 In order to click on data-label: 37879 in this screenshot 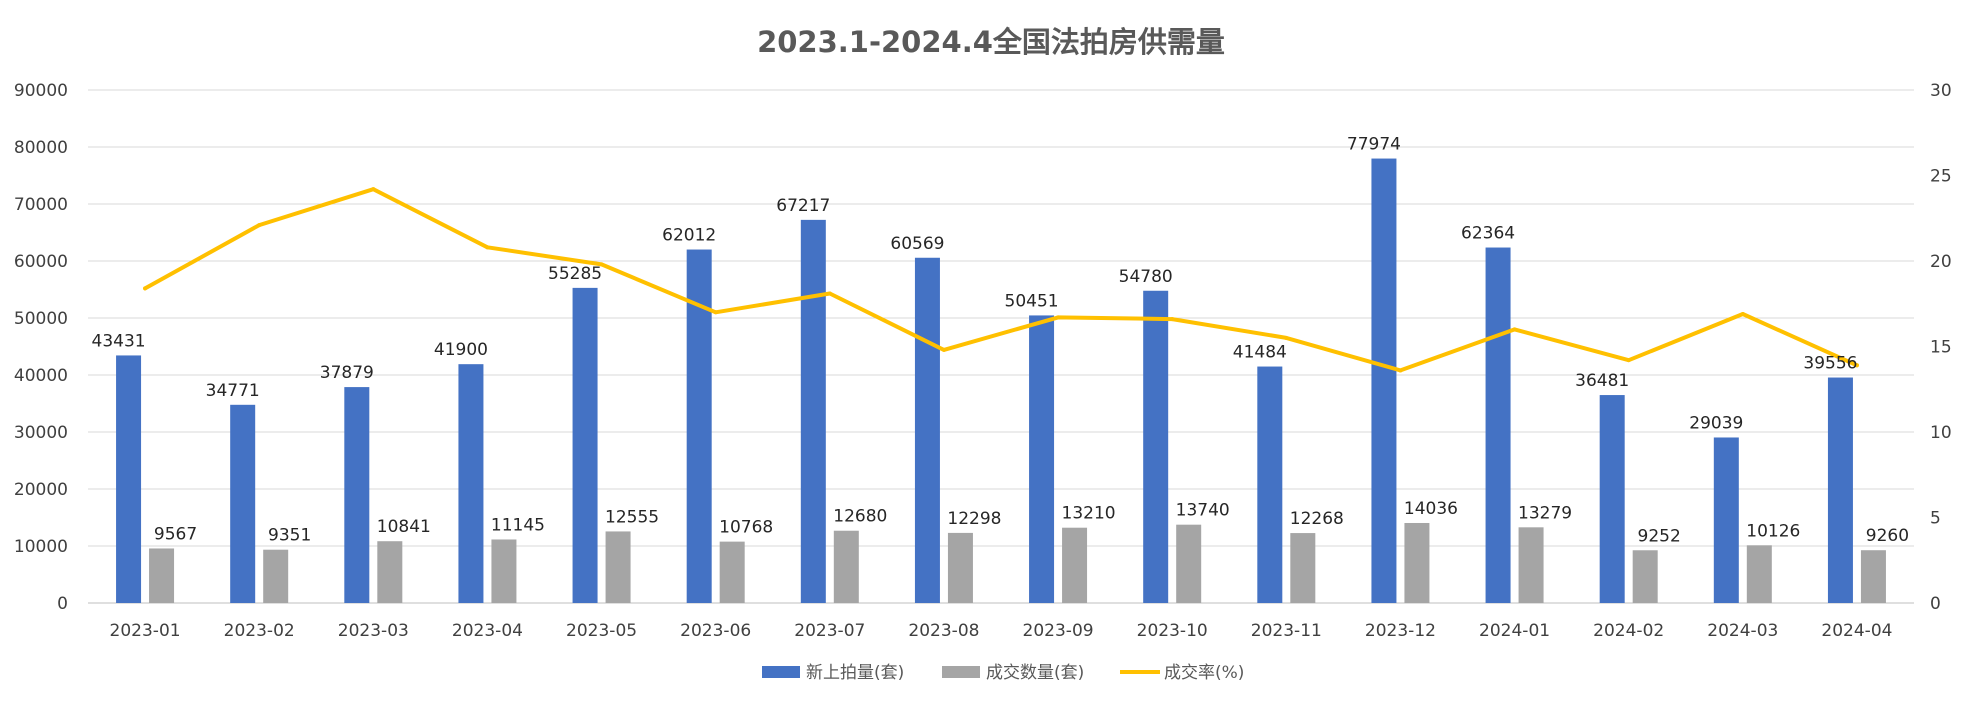, I will do `click(347, 373)`.